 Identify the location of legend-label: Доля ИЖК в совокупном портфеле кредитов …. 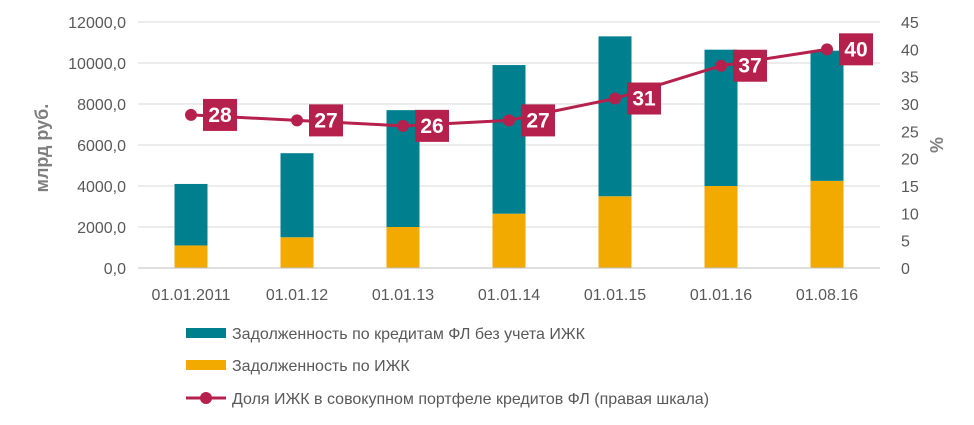
(470, 399).